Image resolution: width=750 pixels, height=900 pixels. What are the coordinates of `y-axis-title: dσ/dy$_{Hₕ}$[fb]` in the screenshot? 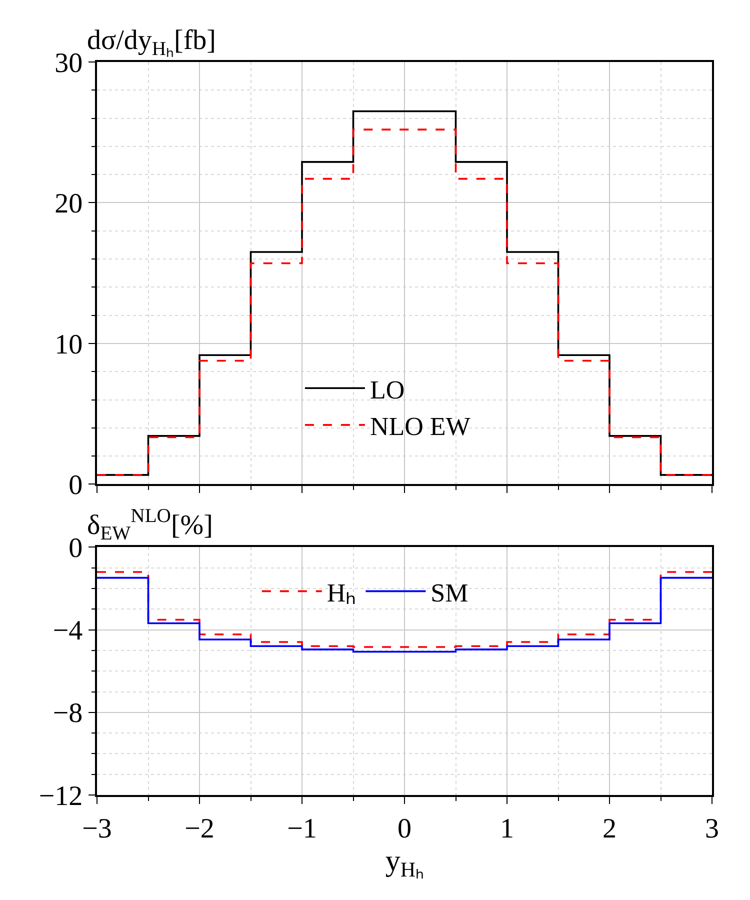 It's located at (151, 42).